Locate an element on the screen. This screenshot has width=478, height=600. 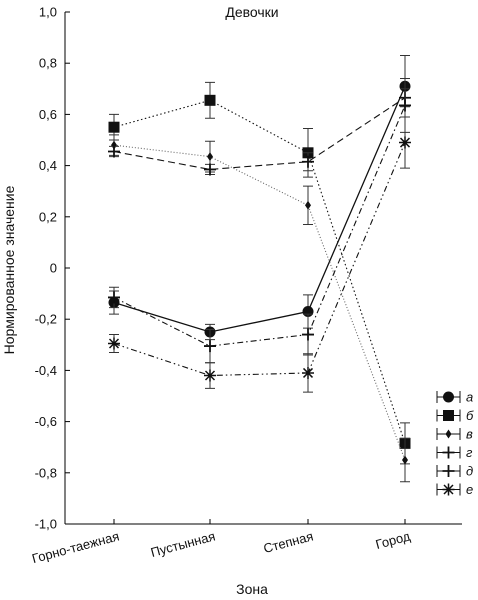
y-tick-label: 0,2 is located at coordinates (48, 216).